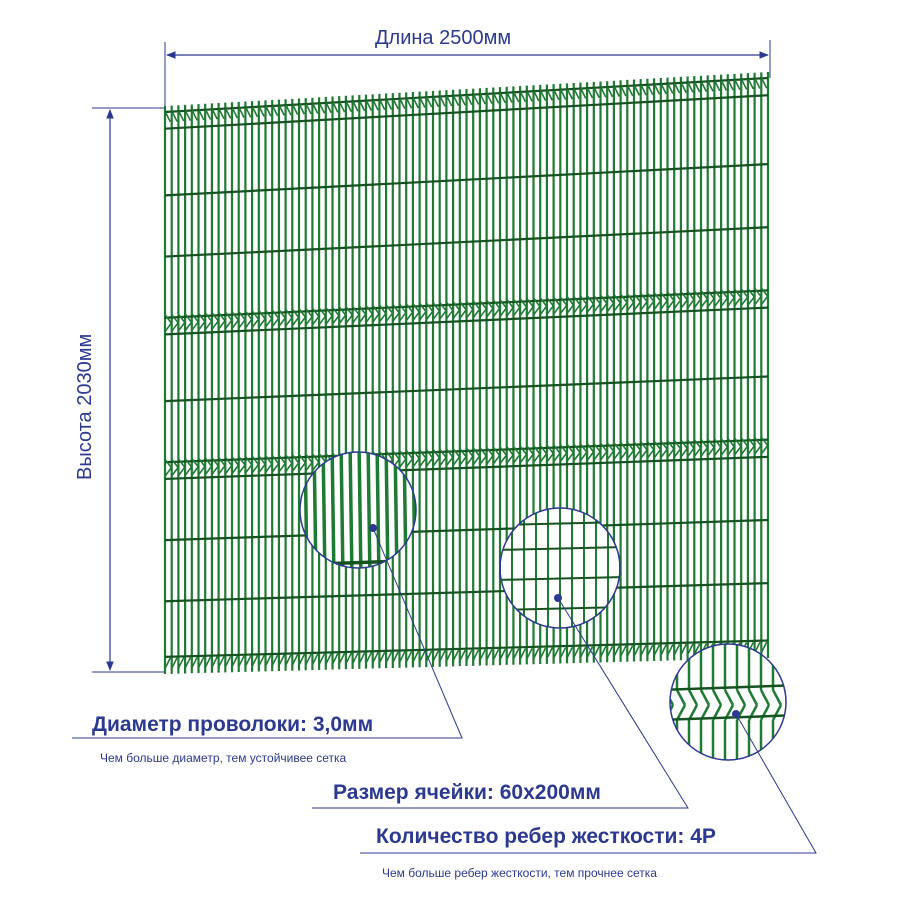 This screenshot has width=910, height=910. What do you see at coordinates (85, 406) in the screenshot?
I see `height-label: Высота 2030мм` at bounding box center [85, 406].